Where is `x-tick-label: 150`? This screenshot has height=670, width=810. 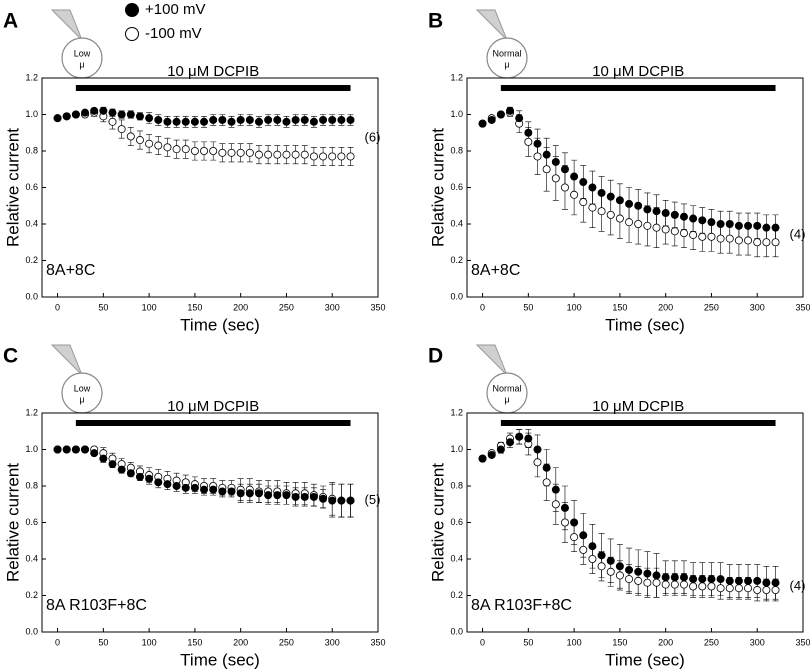
x-tick-label: 150 is located at coordinates (619, 642).